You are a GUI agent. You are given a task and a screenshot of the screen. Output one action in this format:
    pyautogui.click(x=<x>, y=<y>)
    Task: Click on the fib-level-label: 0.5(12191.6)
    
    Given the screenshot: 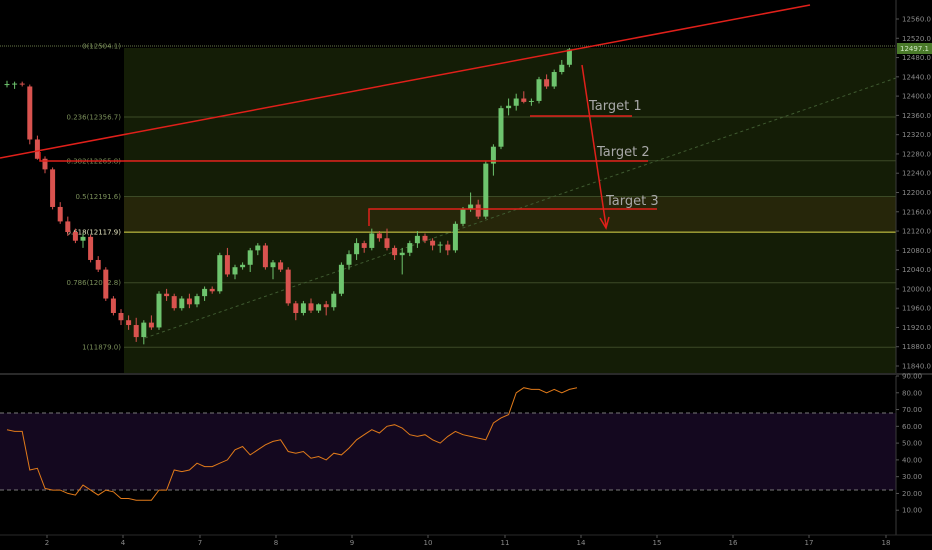 What is the action you would take?
    pyautogui.click(x=98, y=197)
    